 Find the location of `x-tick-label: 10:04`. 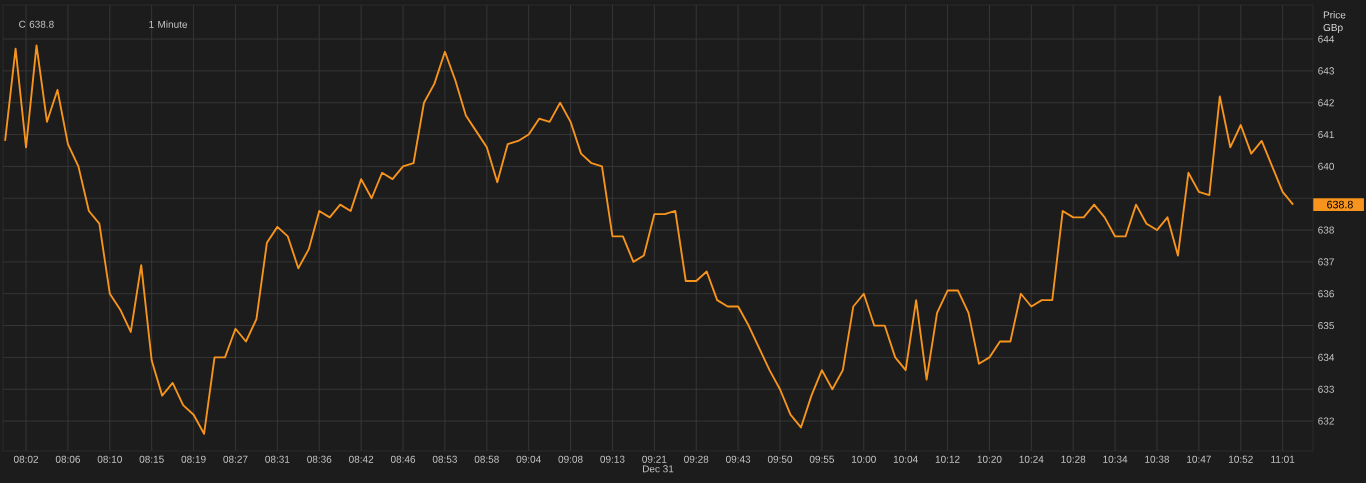

x-tick-label: 10:04 is located at coordinates (905, 459).